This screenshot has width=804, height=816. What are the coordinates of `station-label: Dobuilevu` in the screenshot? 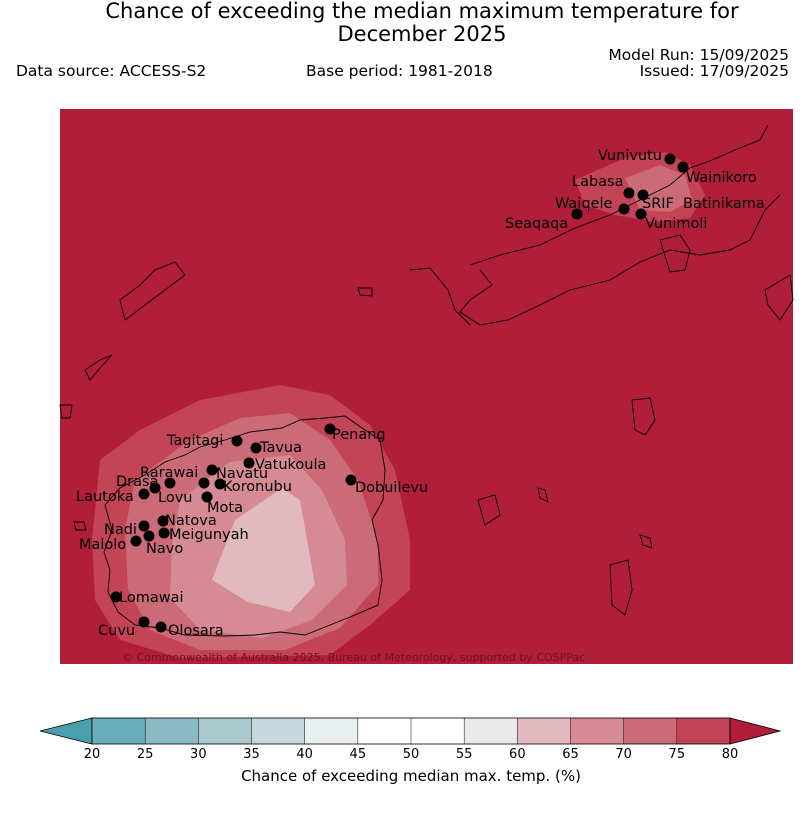 It's located at (391, 488).